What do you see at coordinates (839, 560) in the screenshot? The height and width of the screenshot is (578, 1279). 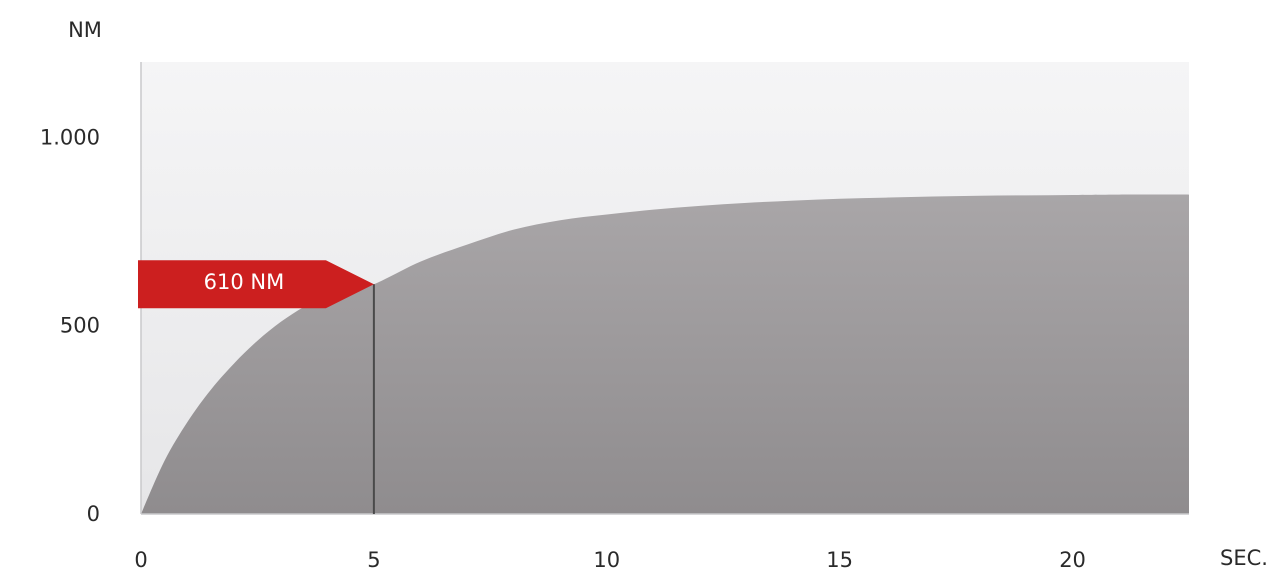 I see `x-tick-label: 15` at bounding box center [839, 560].